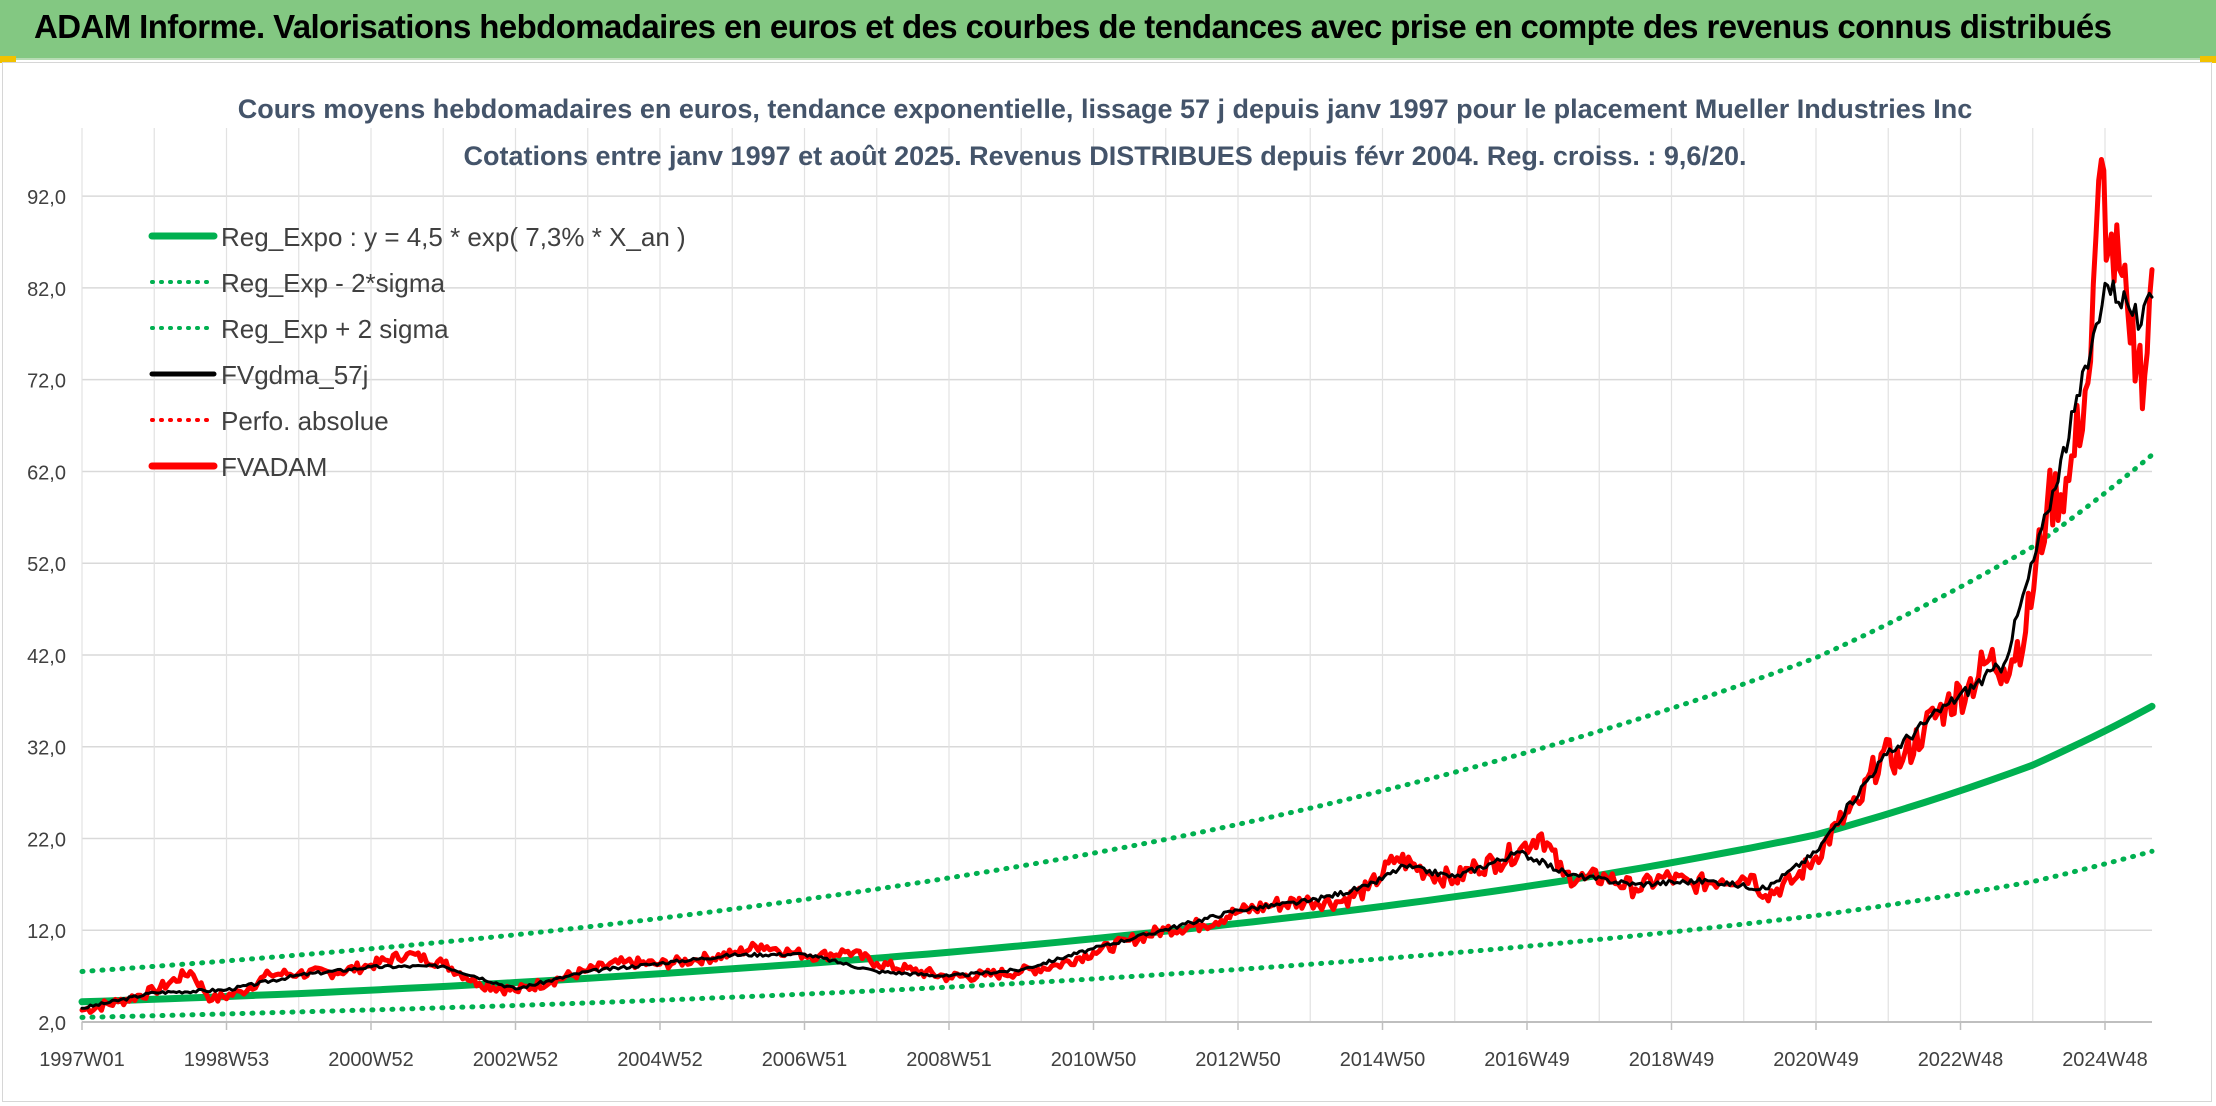 This screenshot has height=1106, width=2216. Describe the element at coordinates (453, 237) in the screenshot. I see `legend-label: Reg_Expo : y = 4,5 * exp( 7,3% * X_an )` at that location.